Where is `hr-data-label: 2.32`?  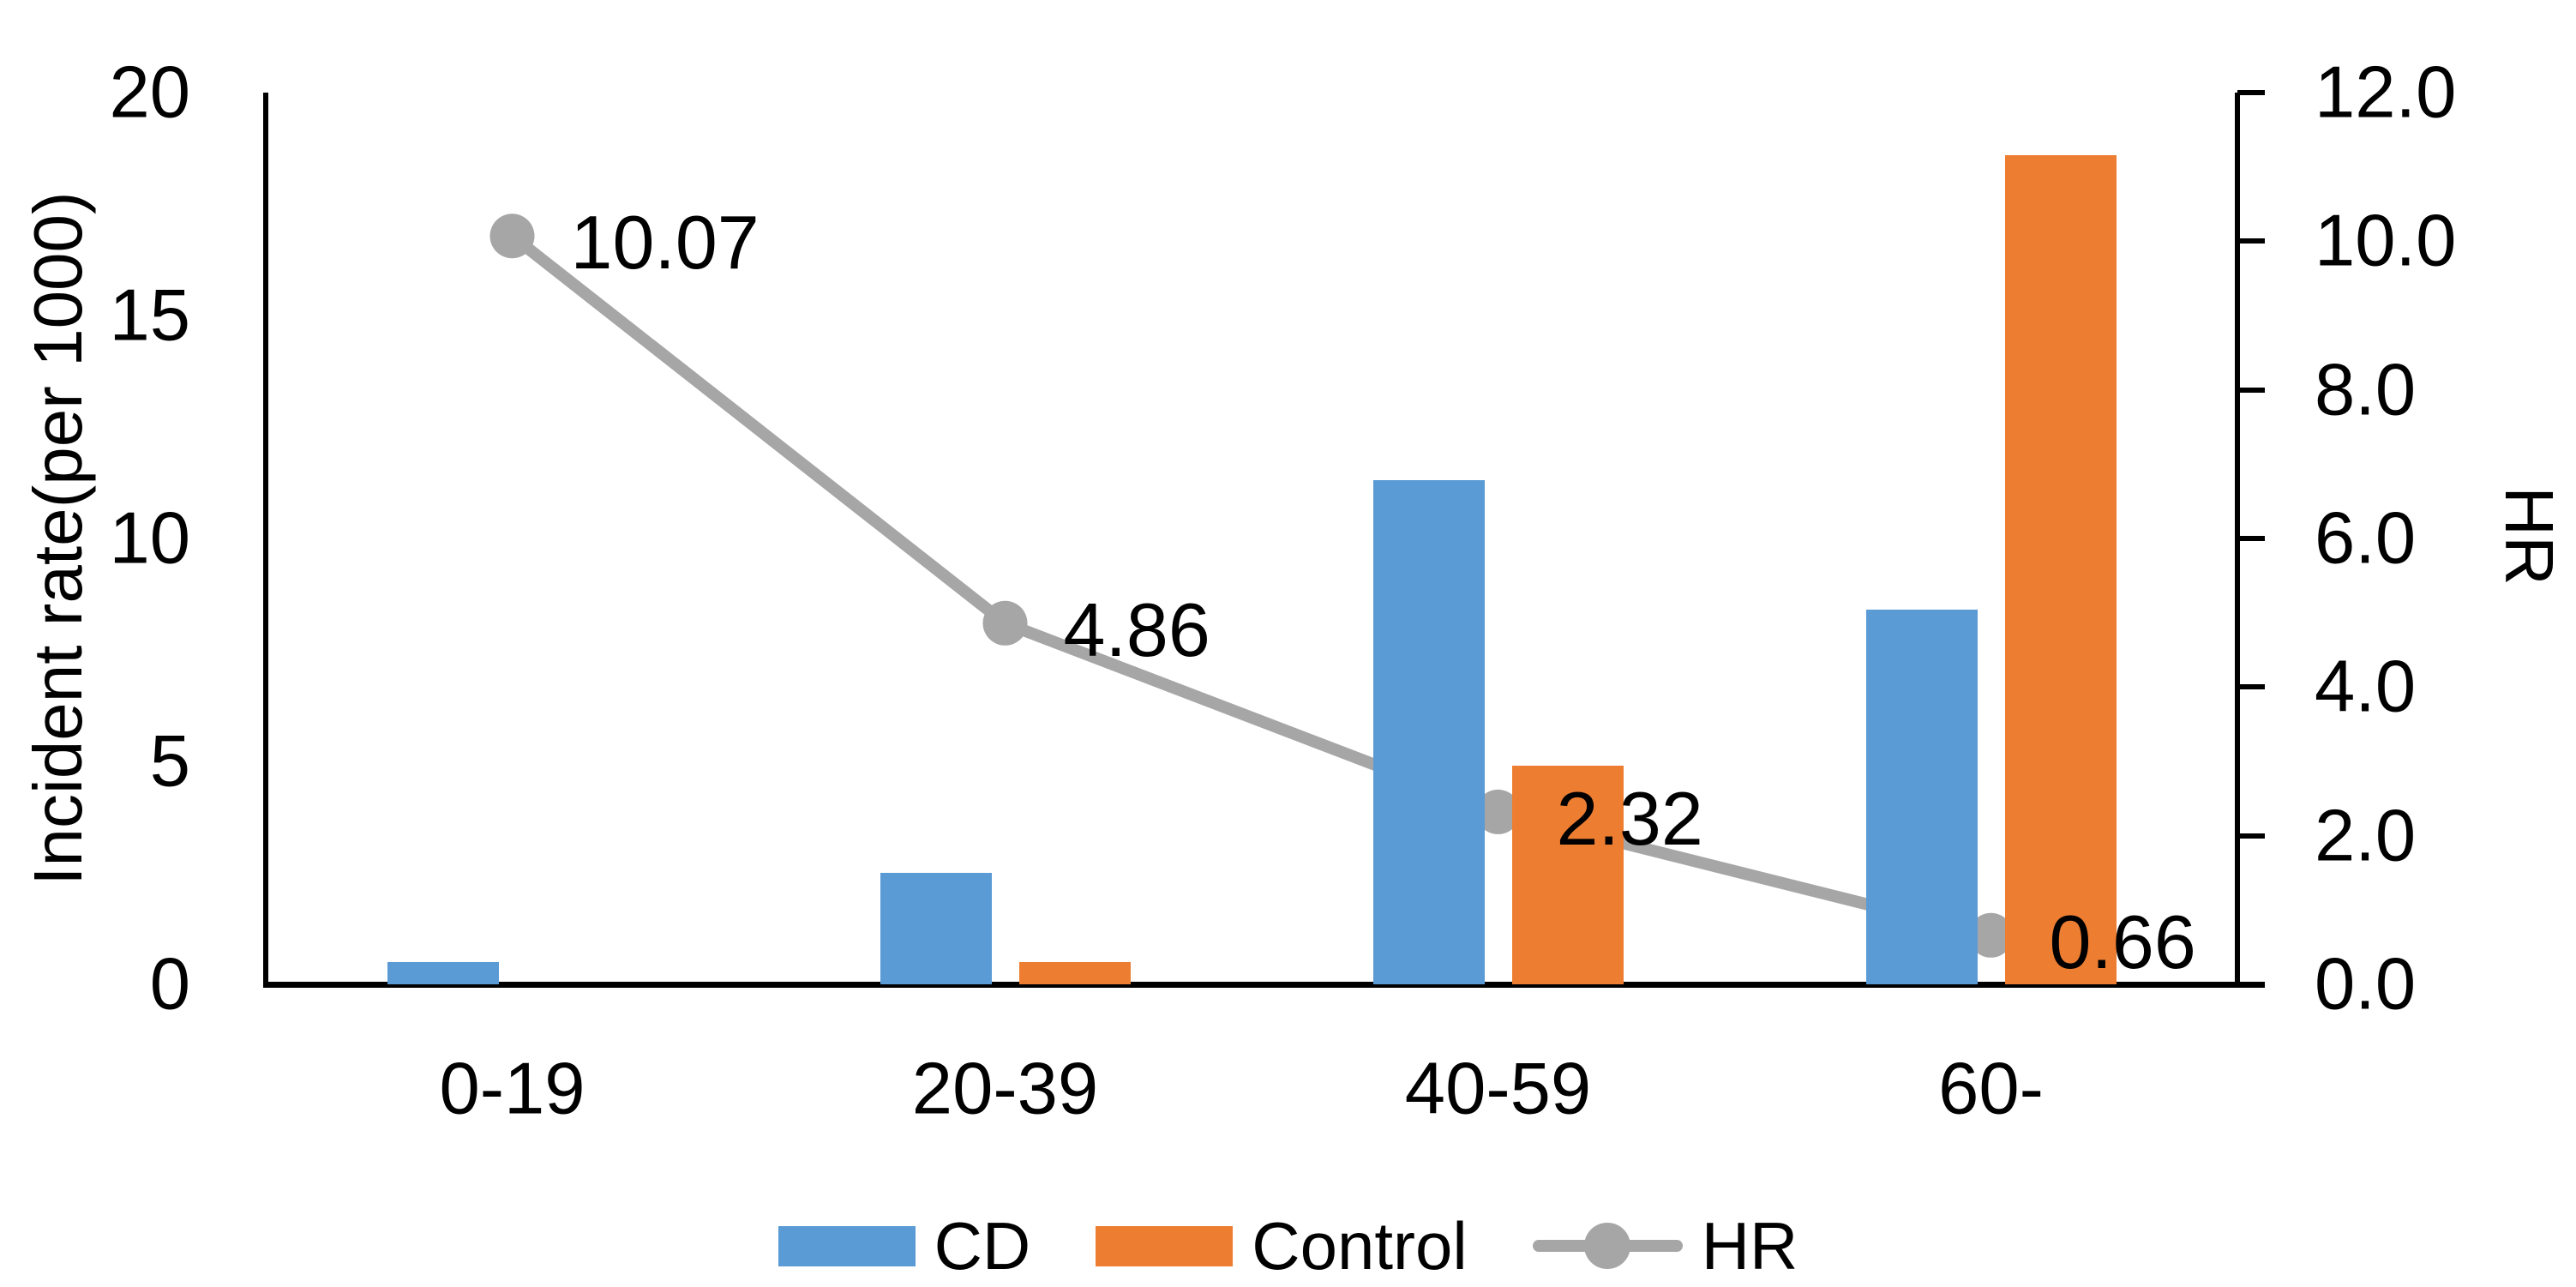
hr-data-label: 2.32 is located at coordinates (1629, 818).